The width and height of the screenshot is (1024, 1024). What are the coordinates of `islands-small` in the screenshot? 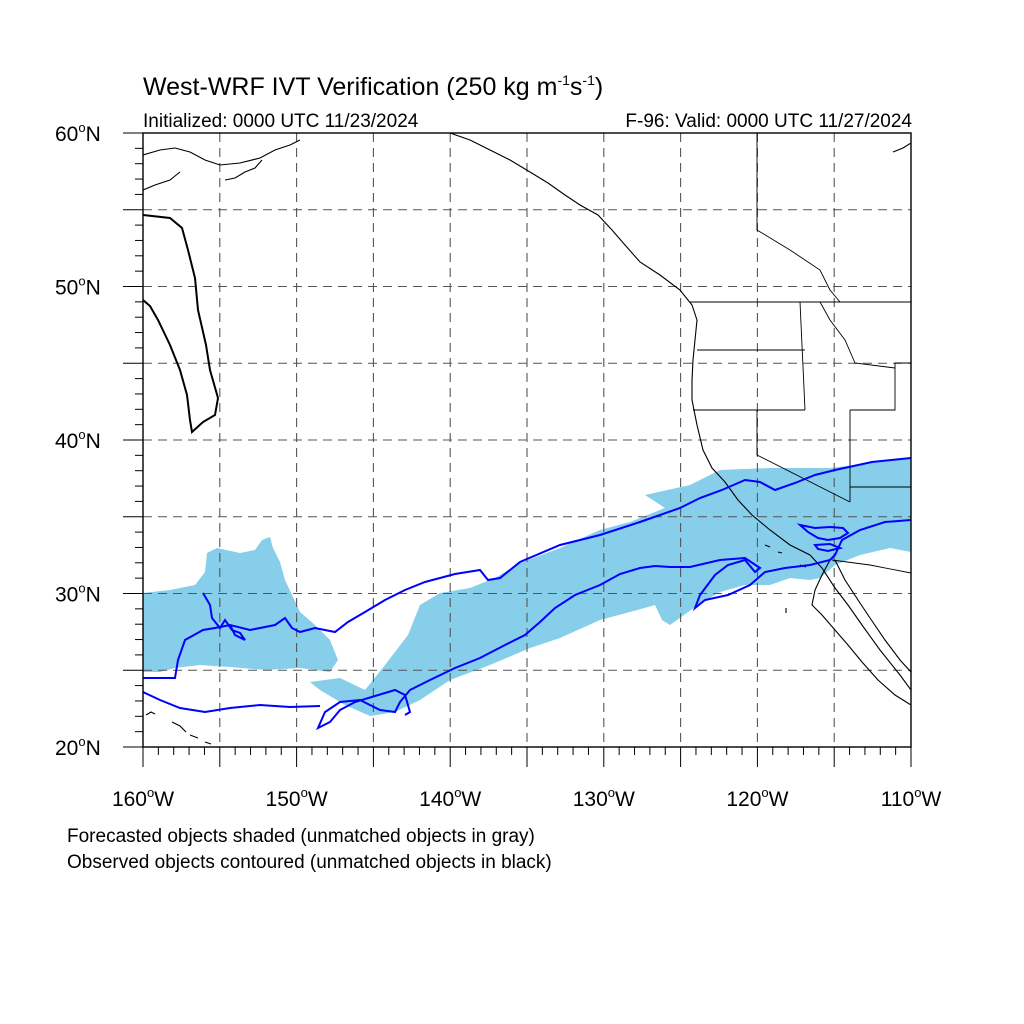 It's located at (243, 170).